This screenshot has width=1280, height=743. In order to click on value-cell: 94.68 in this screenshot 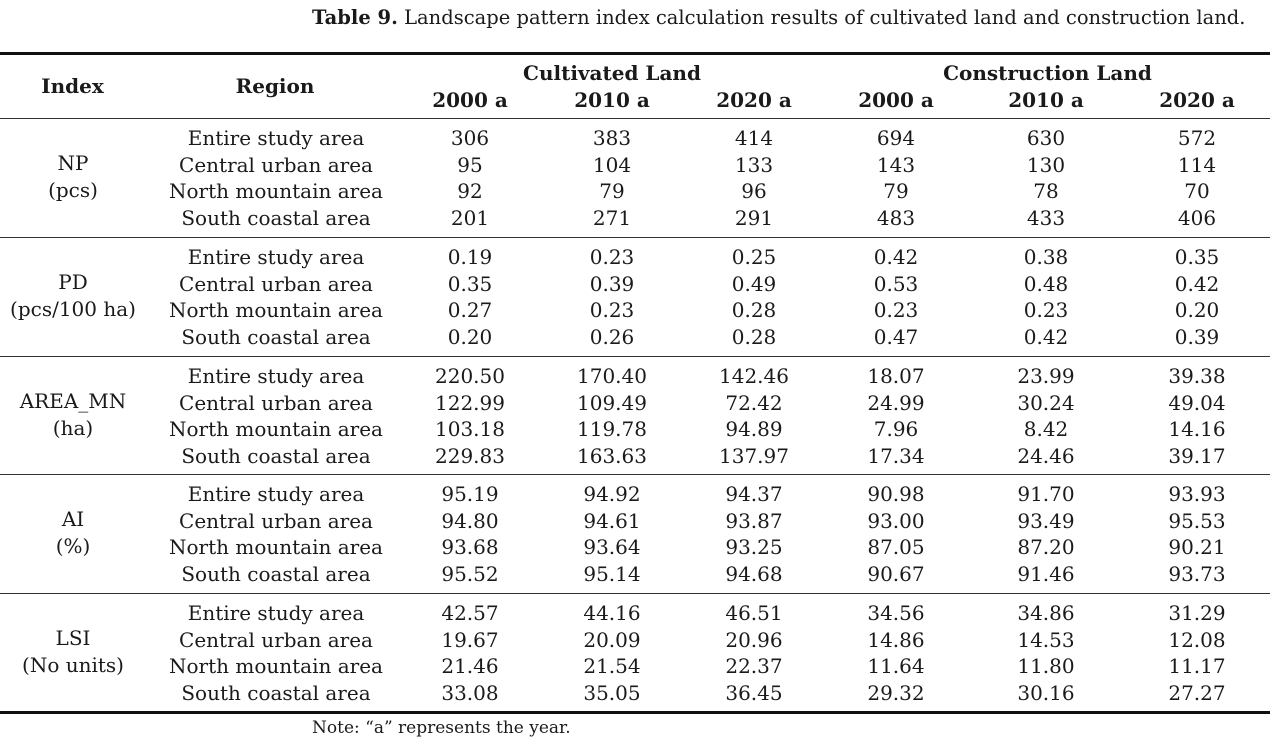, I will do `click(754, 573)`.